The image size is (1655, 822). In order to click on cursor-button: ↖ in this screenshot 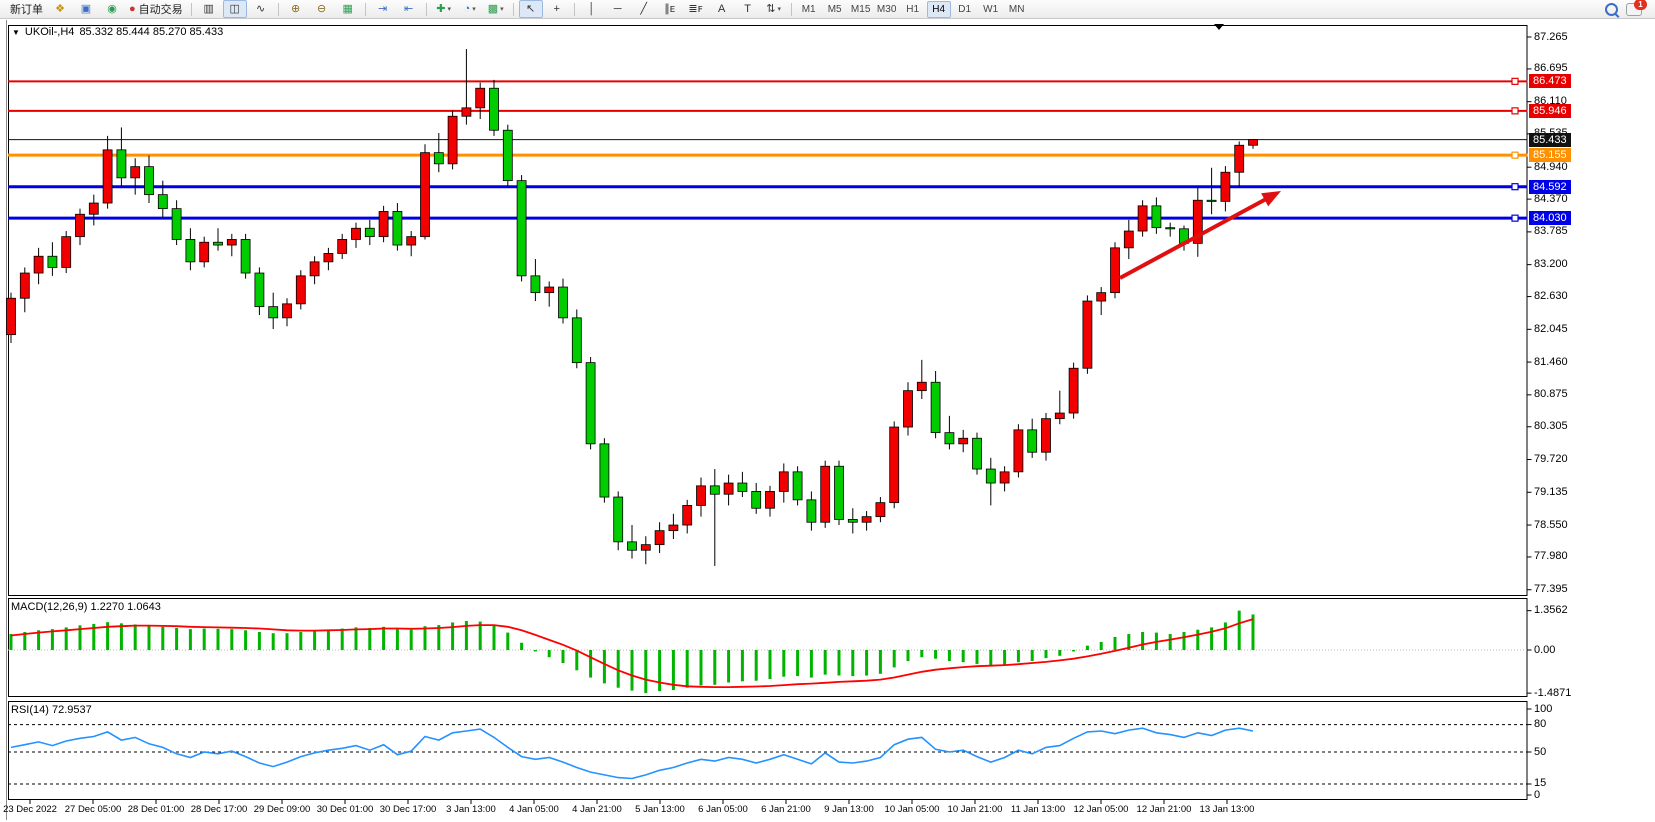, I will do `click(530, 9)`.